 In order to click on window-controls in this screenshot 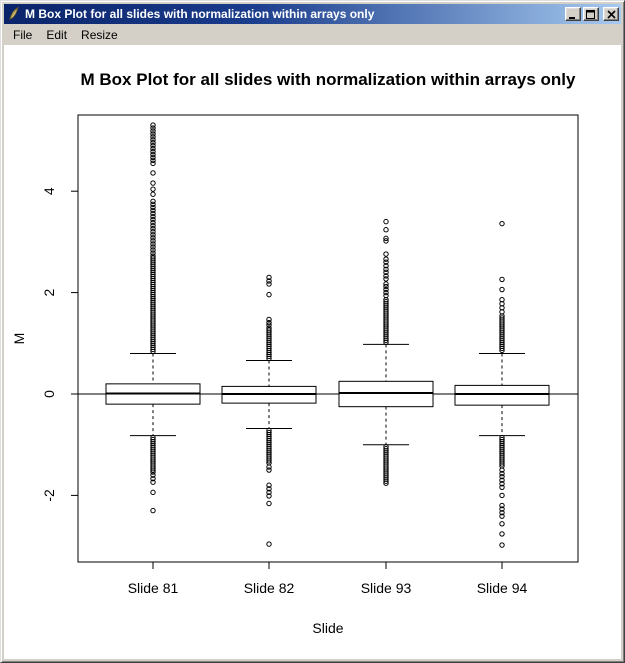, I will do `click(592, 14)`.